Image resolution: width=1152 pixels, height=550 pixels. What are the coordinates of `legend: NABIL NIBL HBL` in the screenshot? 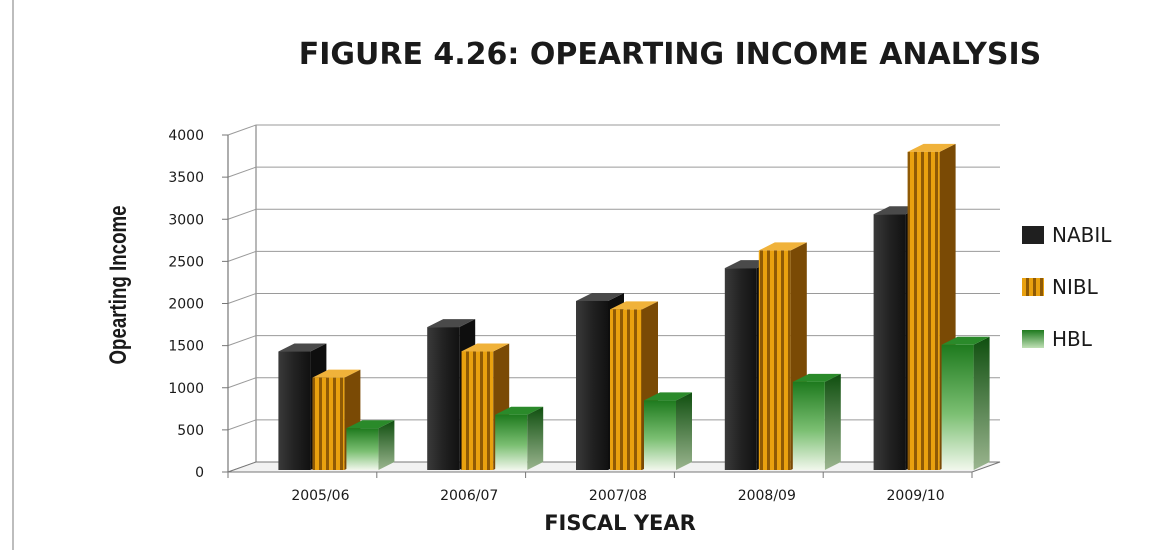 It's located at (1067, 287).